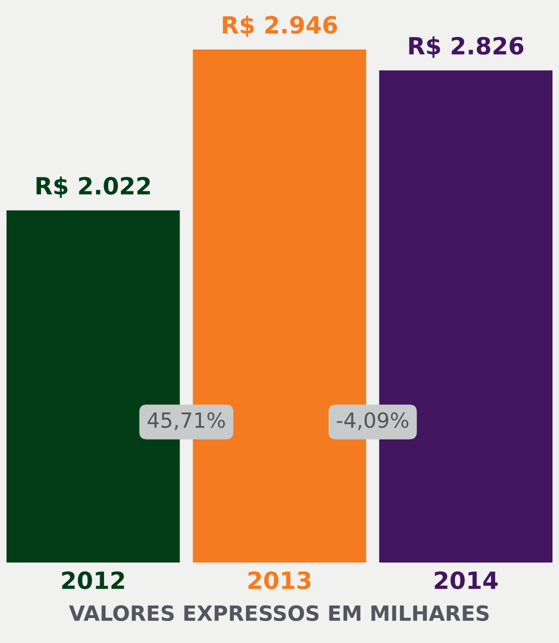  What do you see at coordinates (372, 421) in the screenshot?
I see `annotation: -4,09%` at bounding box center [372, 421].